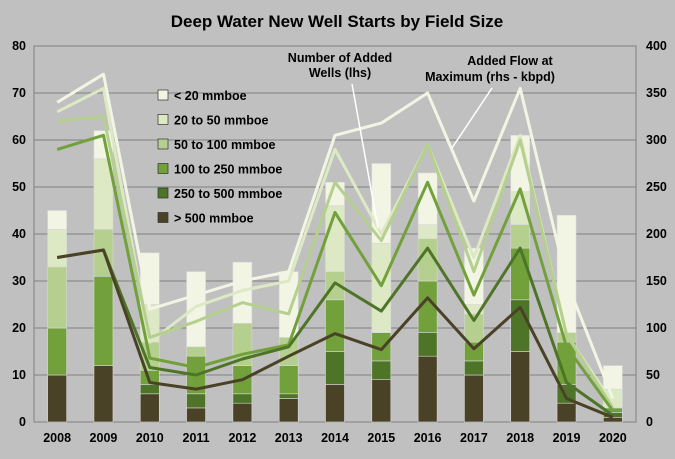  What do you see at coordinates (520, 438) in the screenshot?
I see `x-tick-label: 2018` at bounding box center [520, 438].